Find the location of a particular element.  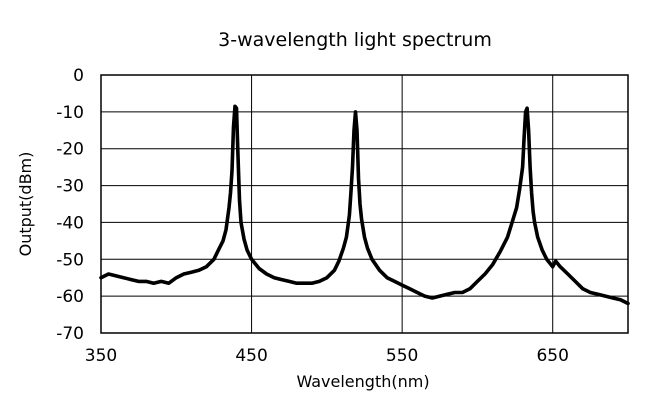

chart-title: 3-wavelength light spectrum is located at coordinates (355, 40).